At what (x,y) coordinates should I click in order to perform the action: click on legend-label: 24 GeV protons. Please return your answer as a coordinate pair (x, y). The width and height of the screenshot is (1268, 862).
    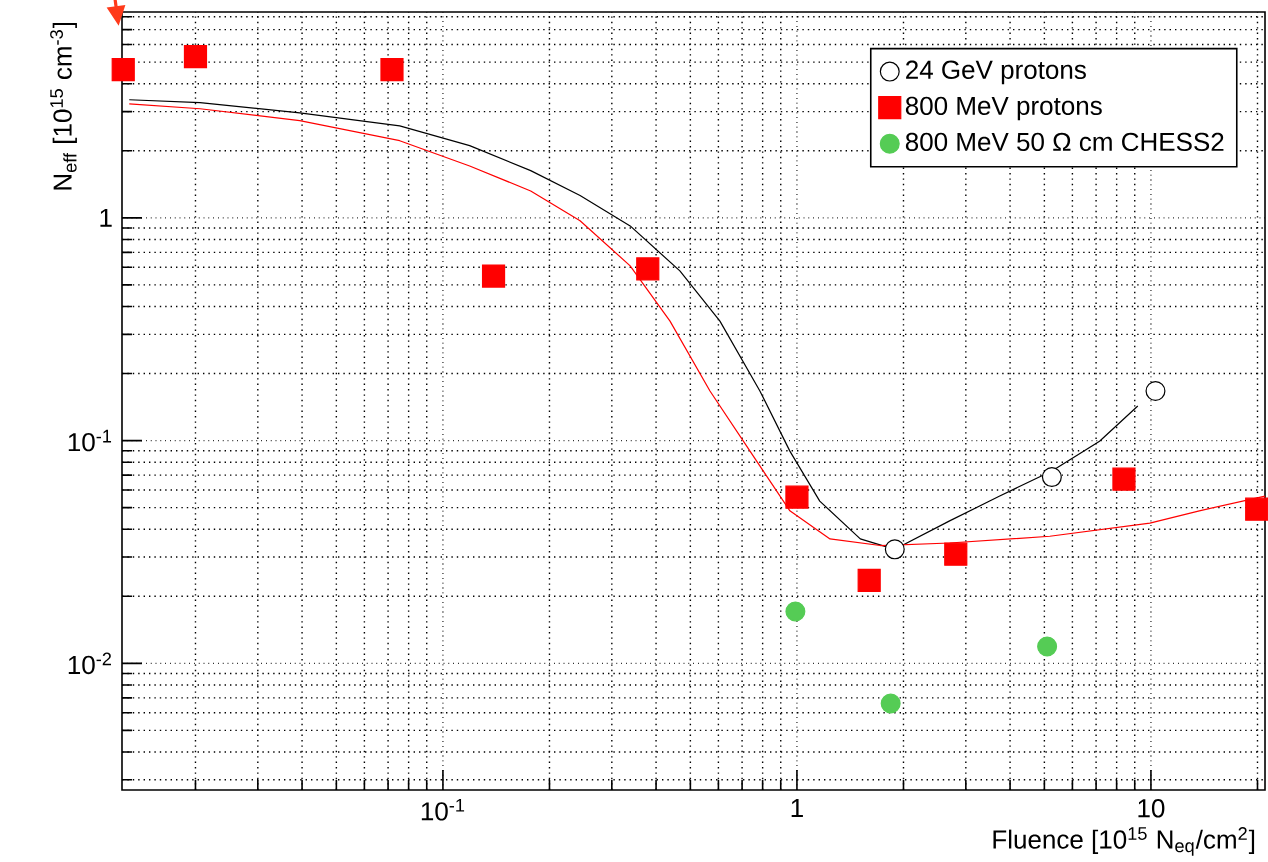
    Looking at the image, I should click on (996, 72).